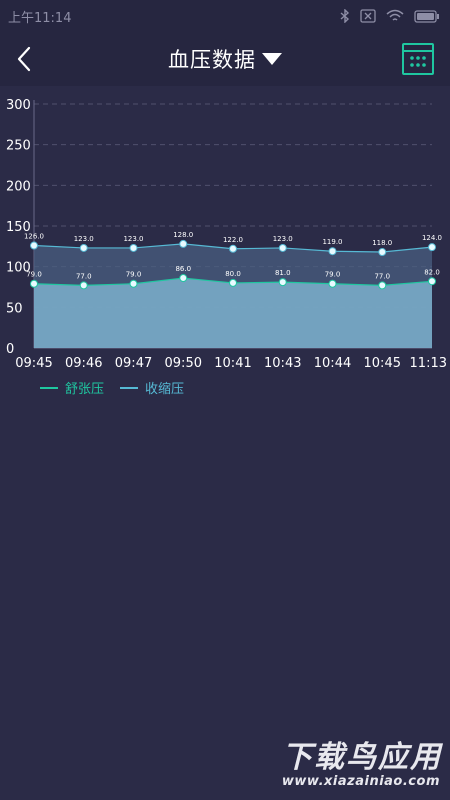  What do you see at coordinates (183, 269) in the screenshot?
I see `diastolic-value-label-3: 86.0` at bounding box center [183, 269].